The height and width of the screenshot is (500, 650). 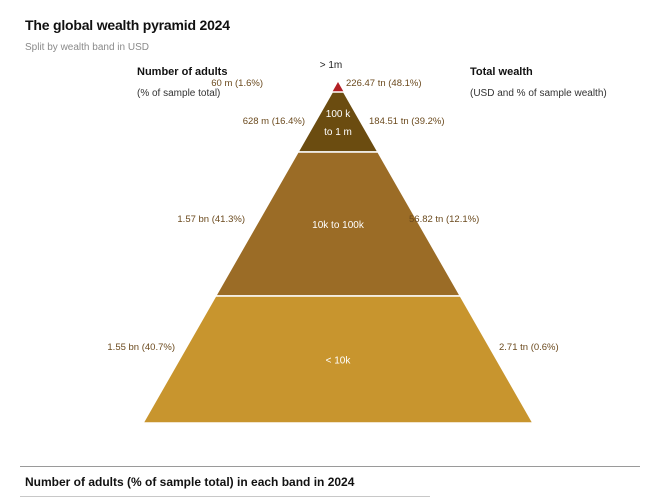 I want to click on adults-value-over-1m: 60 m (1.6%), so click(x=237, y=83).